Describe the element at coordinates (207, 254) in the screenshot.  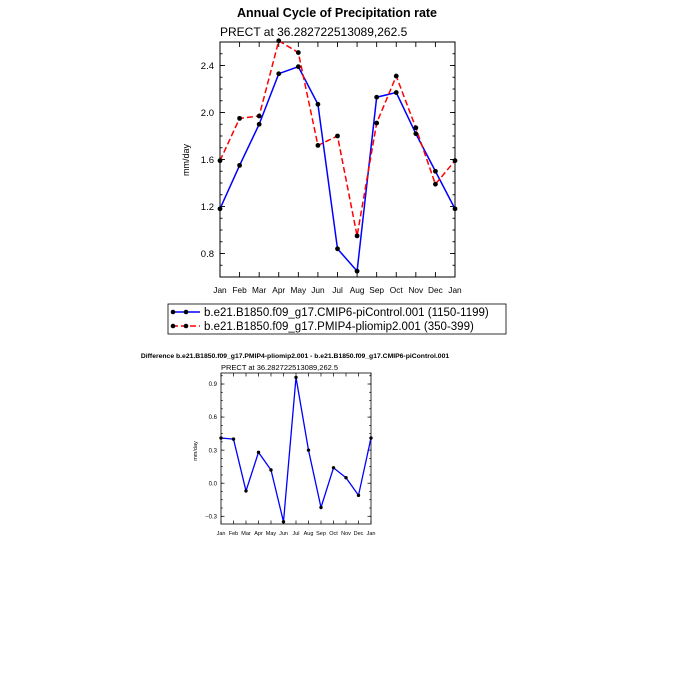
I see `y-tick-label: 0.8` at that location.